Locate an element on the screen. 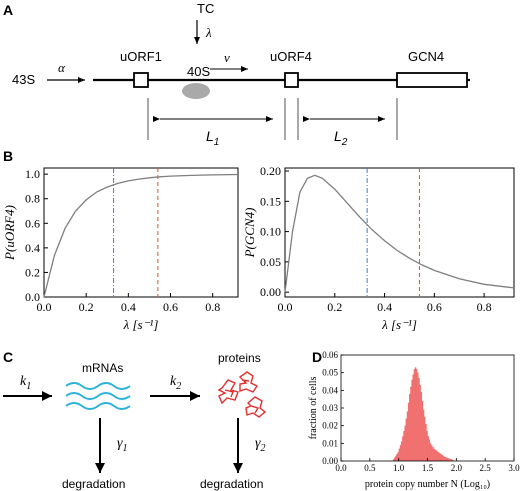 The height and width of the screenshot is (491, 520). y-tick-label: 0.10 is located at coordinates (270, 232).